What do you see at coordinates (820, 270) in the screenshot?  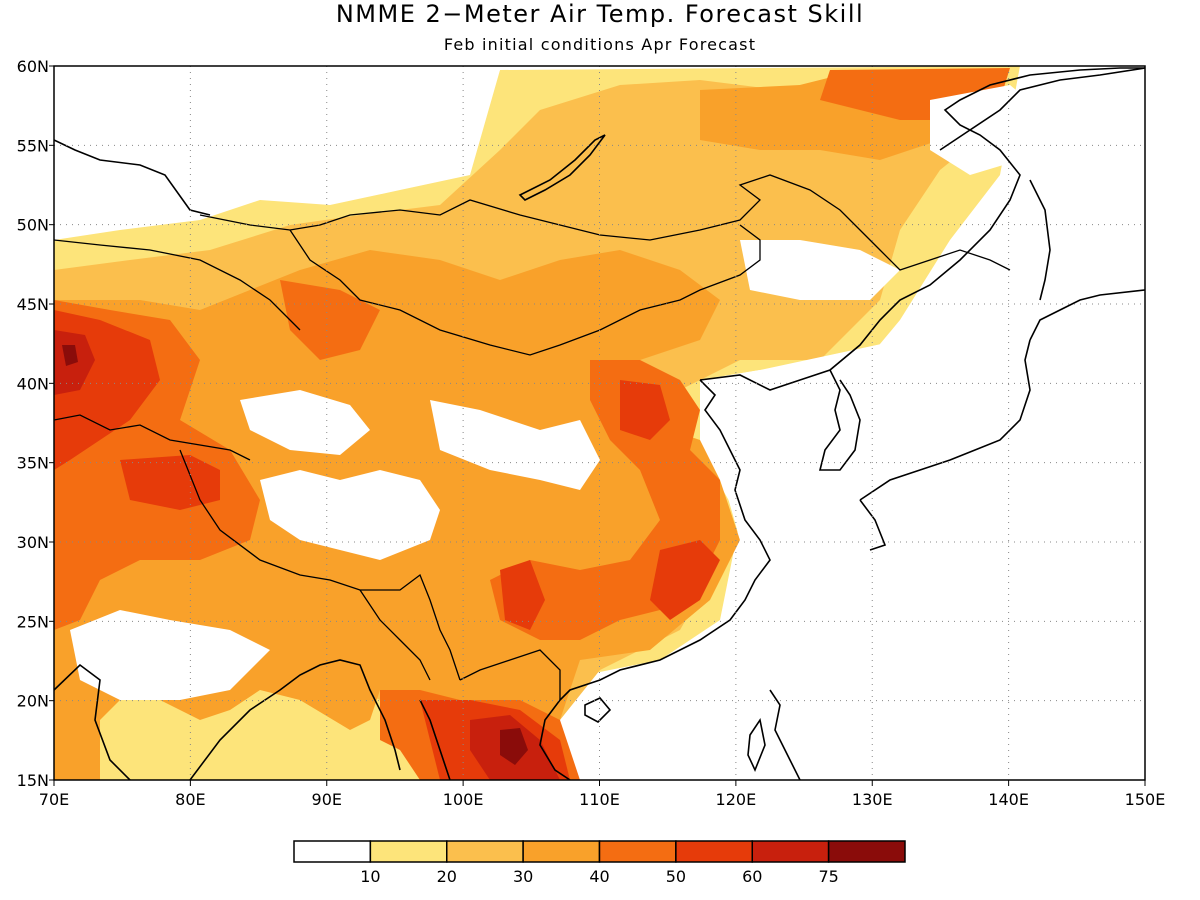 I see `noskill-patch-manchuria` at bounding box center [820, 270].